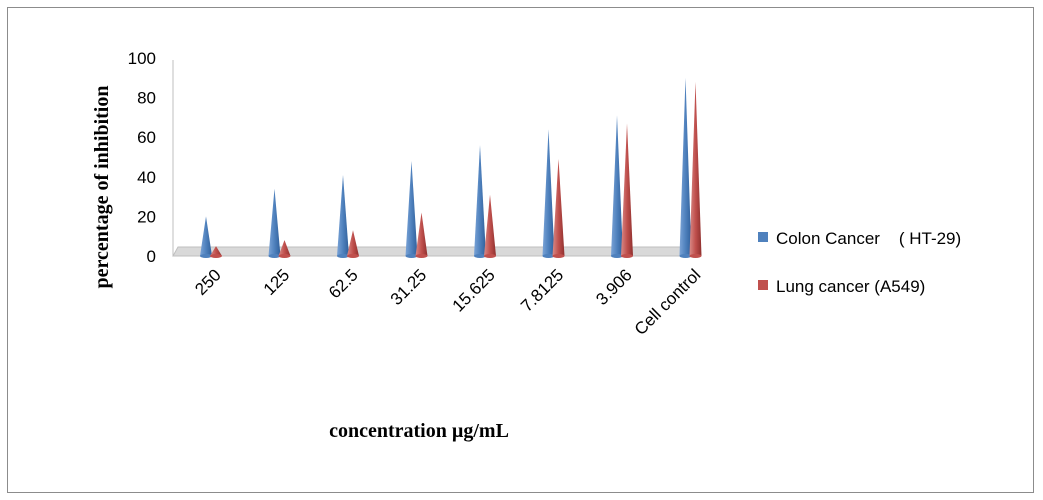 This screenshot has height=500, width=1043. What do you see at coordinates (868, 238) in the screenshot?
I see `legend-label-colon: Colon Cancer ( HT-29)` at bounding box center [868, 238].